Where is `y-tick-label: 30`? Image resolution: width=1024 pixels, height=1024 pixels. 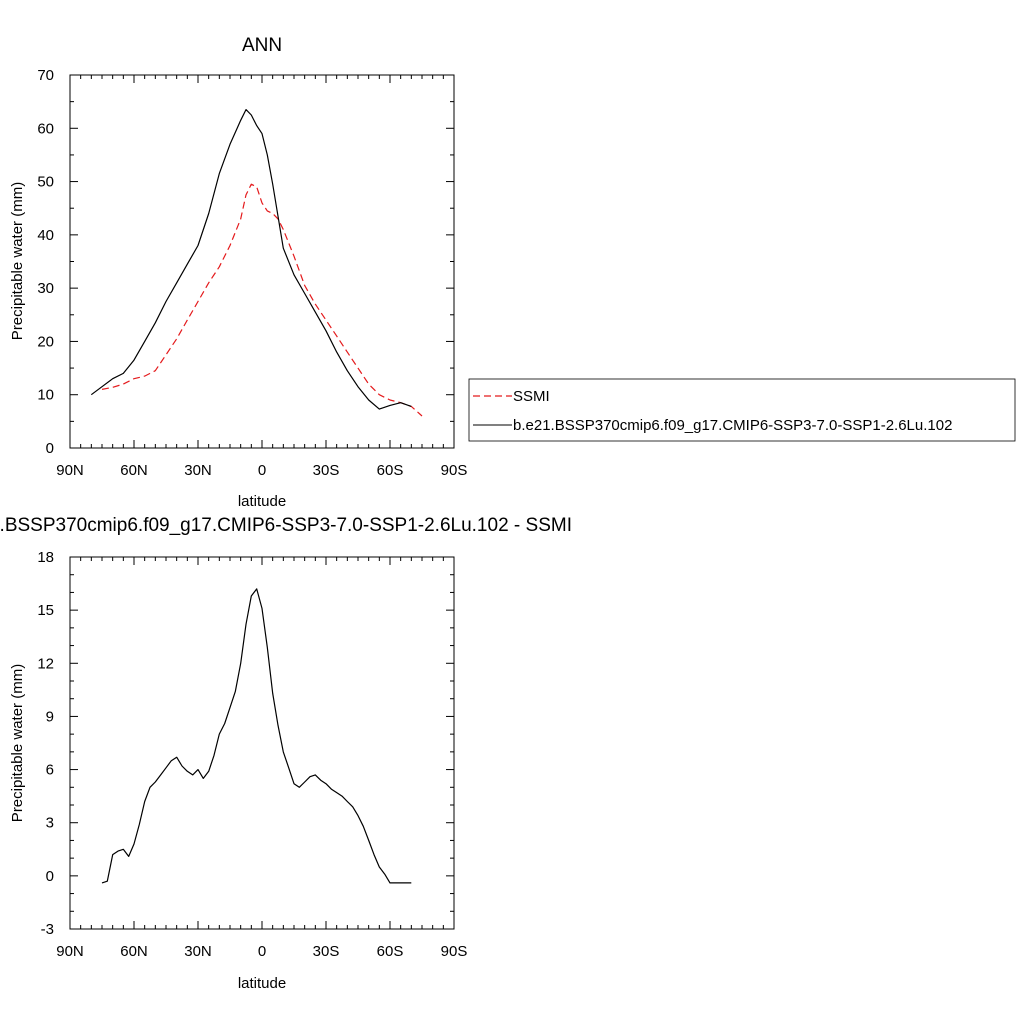 y-tick-label: 30 is located at coordinates (45, 288).